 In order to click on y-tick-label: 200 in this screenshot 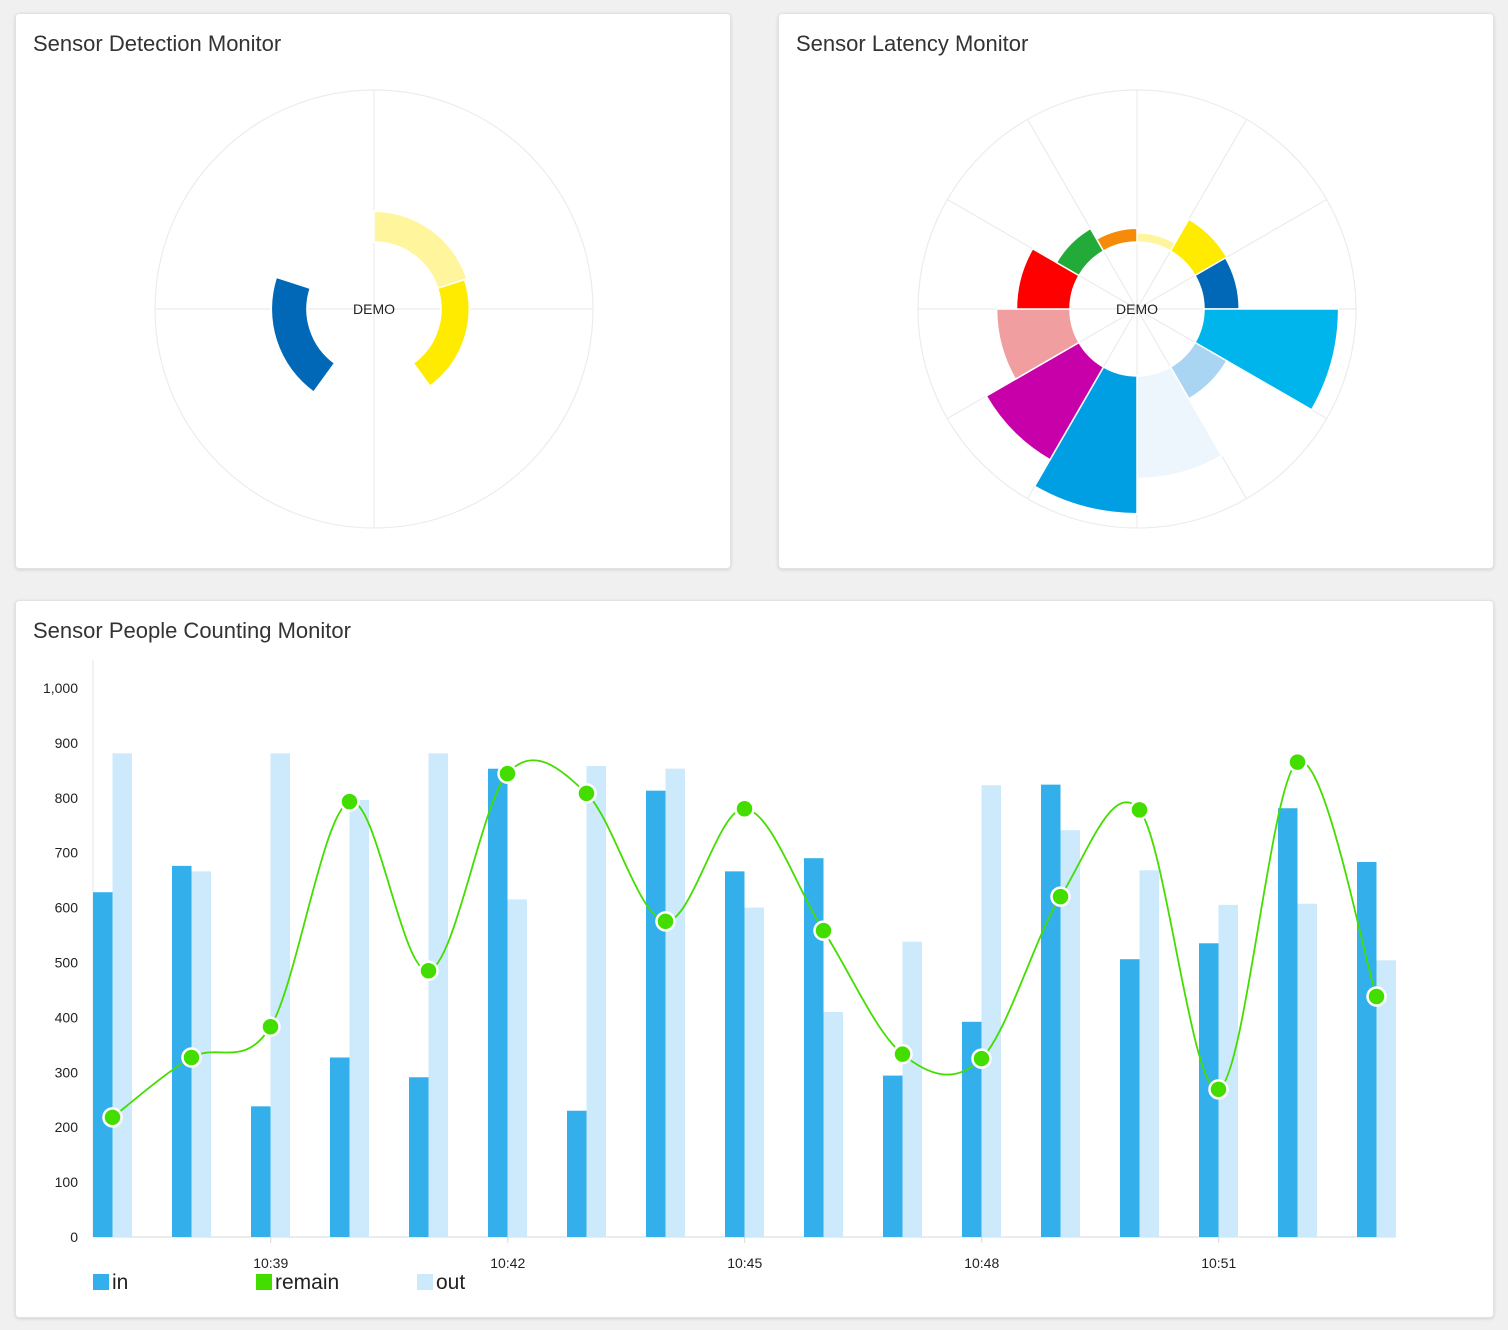, I will do `click(67, 1127)`.